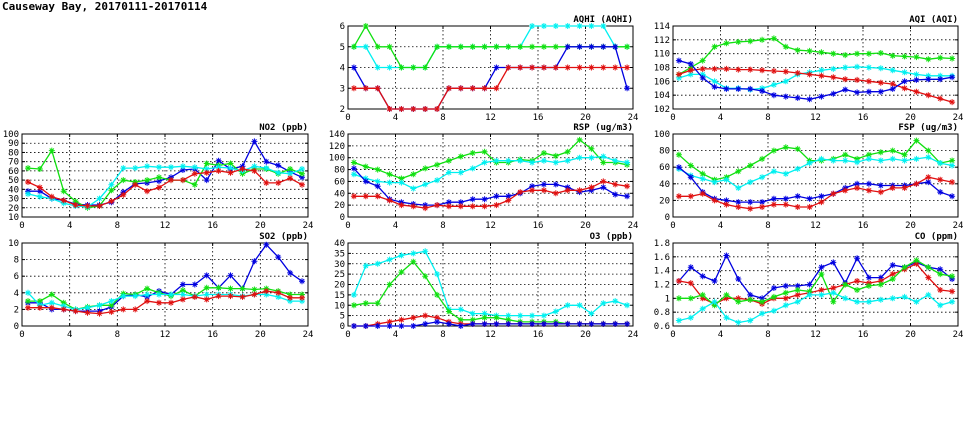  What do you see at coordinates (633, 335) in the screenshot?
I see `x-tick-label: 24` at bounding box center [633, 335].